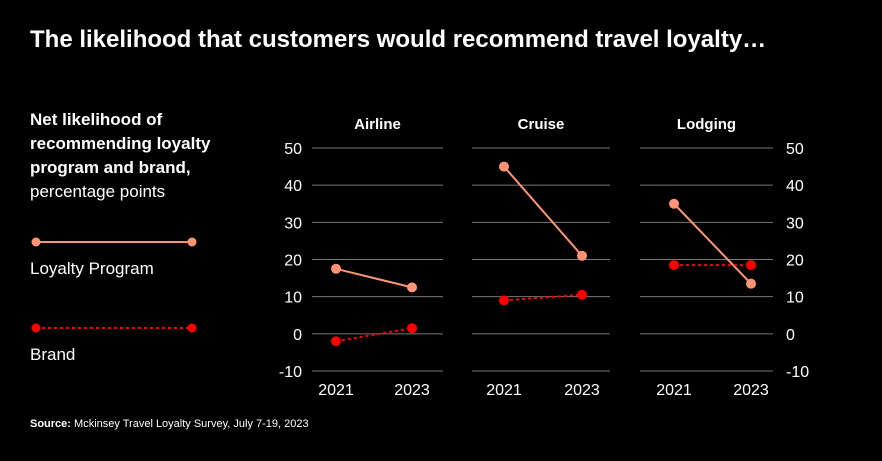 The image size is (882, 461). I want to click on legend-loyalty-marker, so click(114, 242).